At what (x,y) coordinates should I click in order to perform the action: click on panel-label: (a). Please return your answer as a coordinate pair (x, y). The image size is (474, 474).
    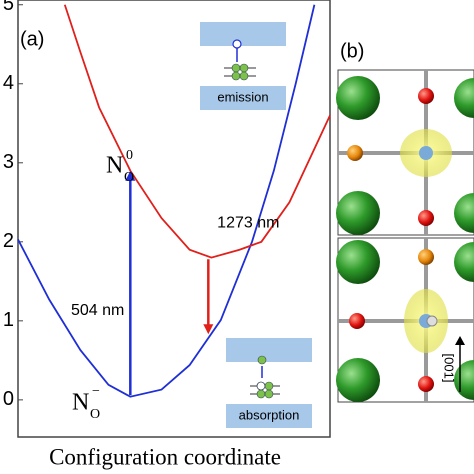
    Looking at the image, I should click on (32, 39).